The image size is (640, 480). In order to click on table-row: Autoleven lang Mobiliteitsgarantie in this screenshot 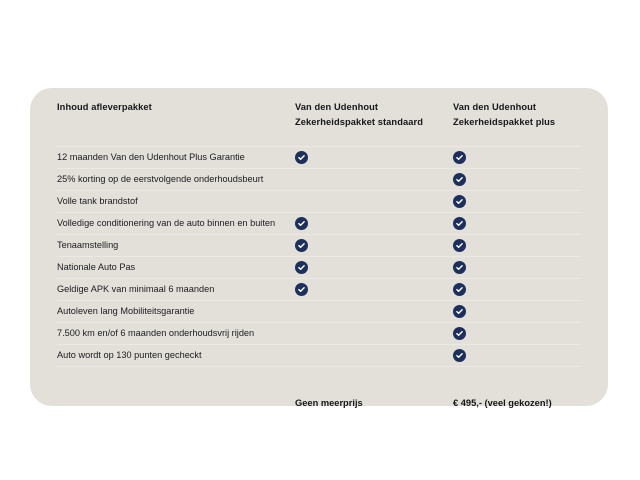, I will do `click(319, 312)`.